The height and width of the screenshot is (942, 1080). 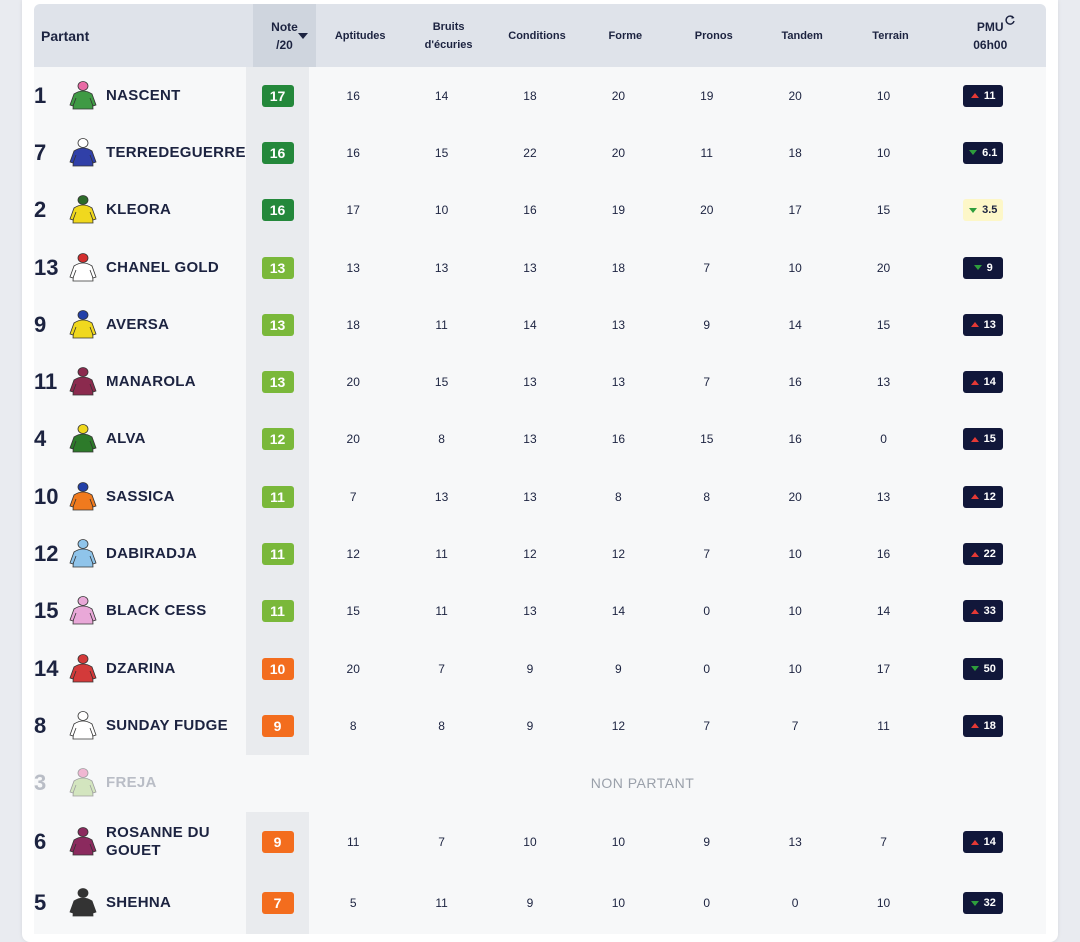 I want to click on odds-badge: 3.5, so click(x=983, y=210).